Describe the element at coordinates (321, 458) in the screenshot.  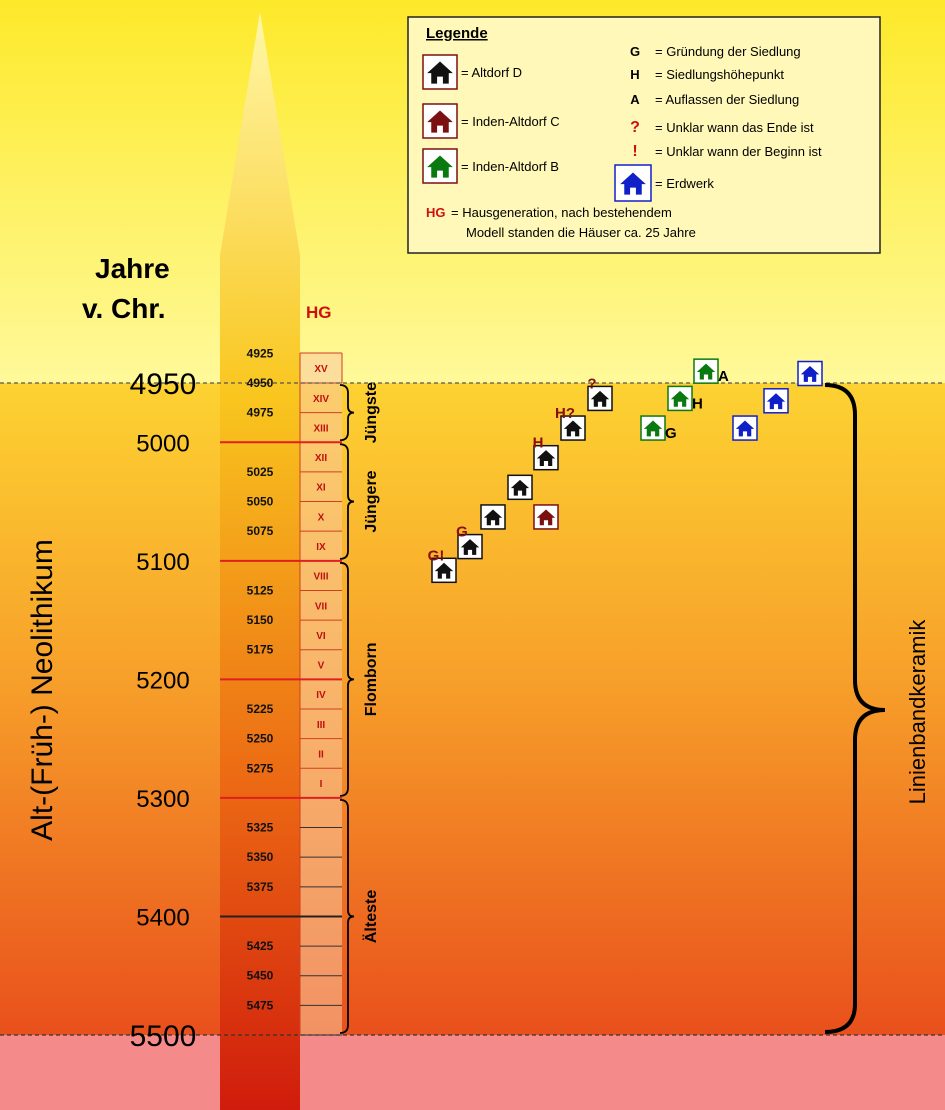
I see `hg-generation-xii: XII` at that location.